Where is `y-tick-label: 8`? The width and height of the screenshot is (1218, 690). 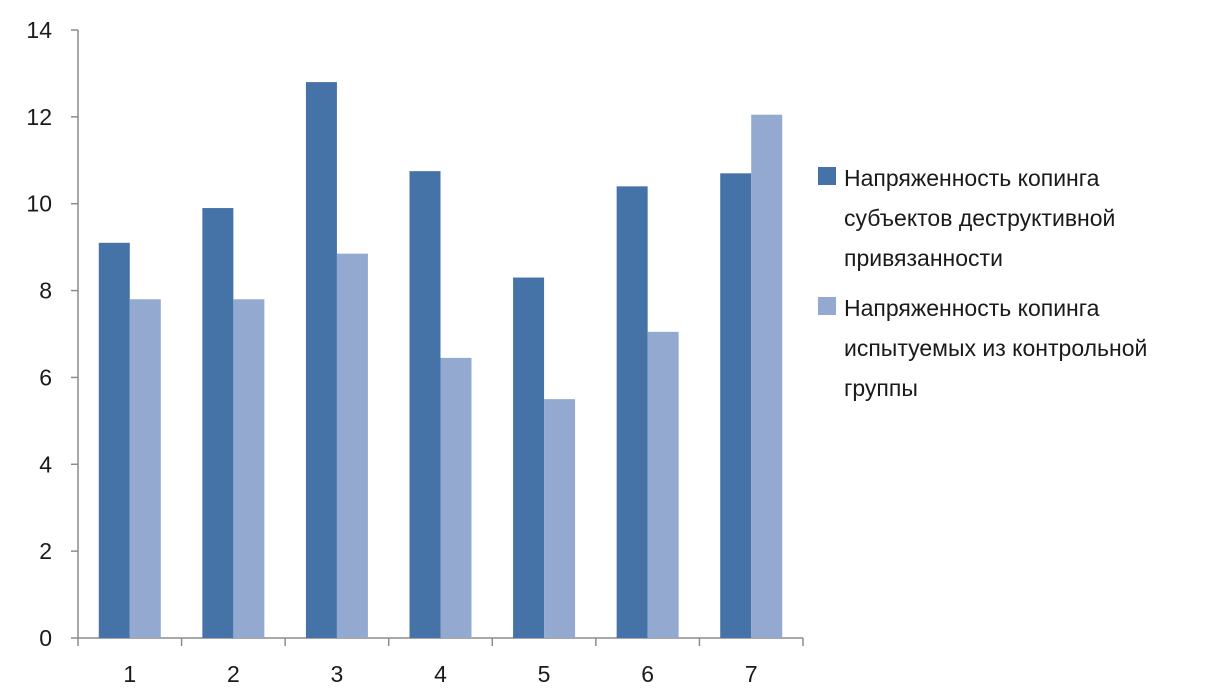
y-tick-label: 8 is located at coordinates (45, 291).